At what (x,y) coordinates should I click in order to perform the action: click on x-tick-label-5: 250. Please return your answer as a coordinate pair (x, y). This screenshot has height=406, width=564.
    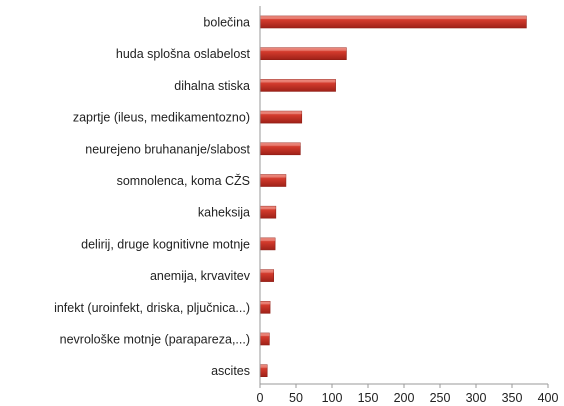
    Looking at the image, I should click on (440, 398).